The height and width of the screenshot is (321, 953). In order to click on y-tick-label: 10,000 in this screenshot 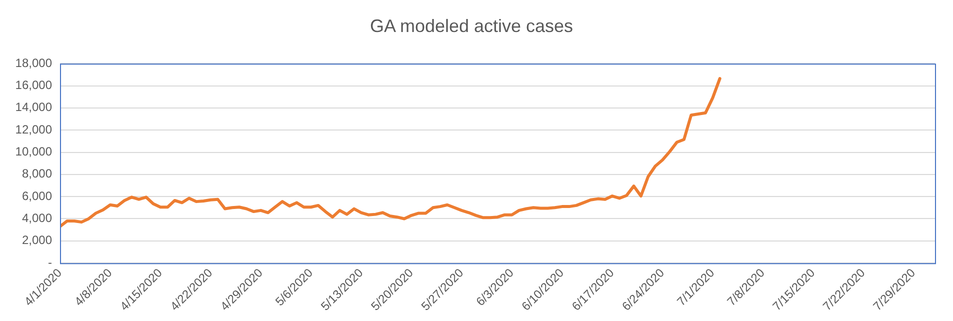, I will do `click(33, 151)`.